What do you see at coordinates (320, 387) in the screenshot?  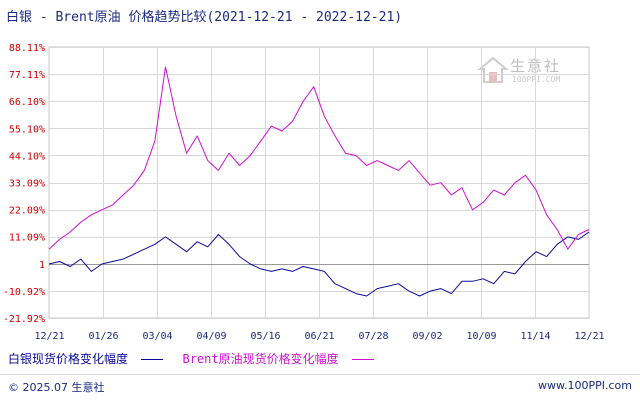 I see `footer: © 2025.07 生意社 www.100PPI.com` at bounding box center [320, 387].